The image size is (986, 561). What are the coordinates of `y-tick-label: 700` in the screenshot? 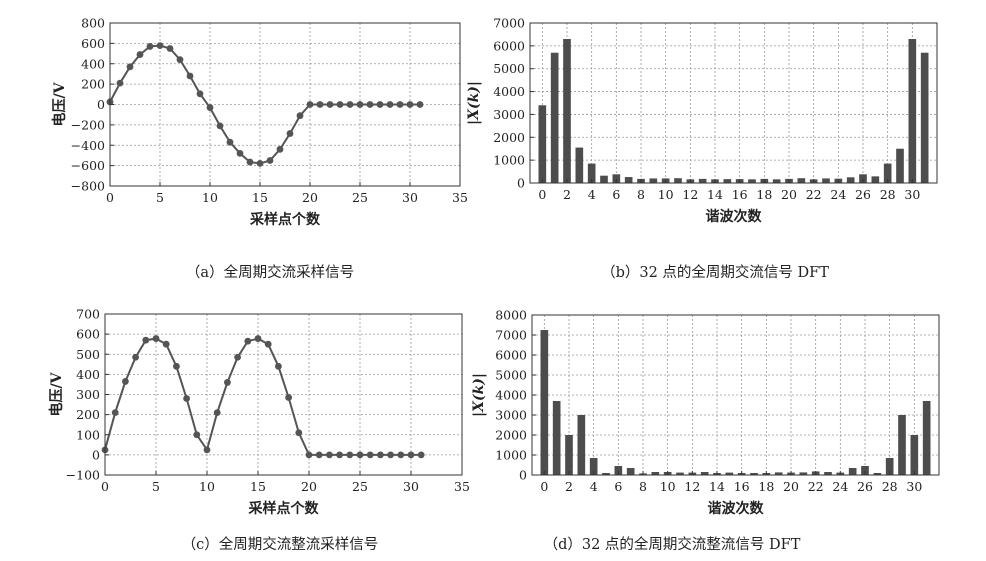 It's located at (88, 314).